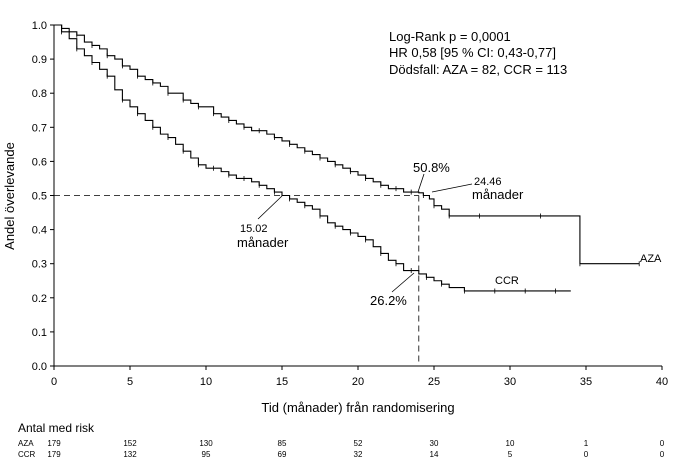  What do you see at coordinates (39, 333) in the screenshot?
I see `y-tick-label: 0.1` at bounding box center [39, 333].